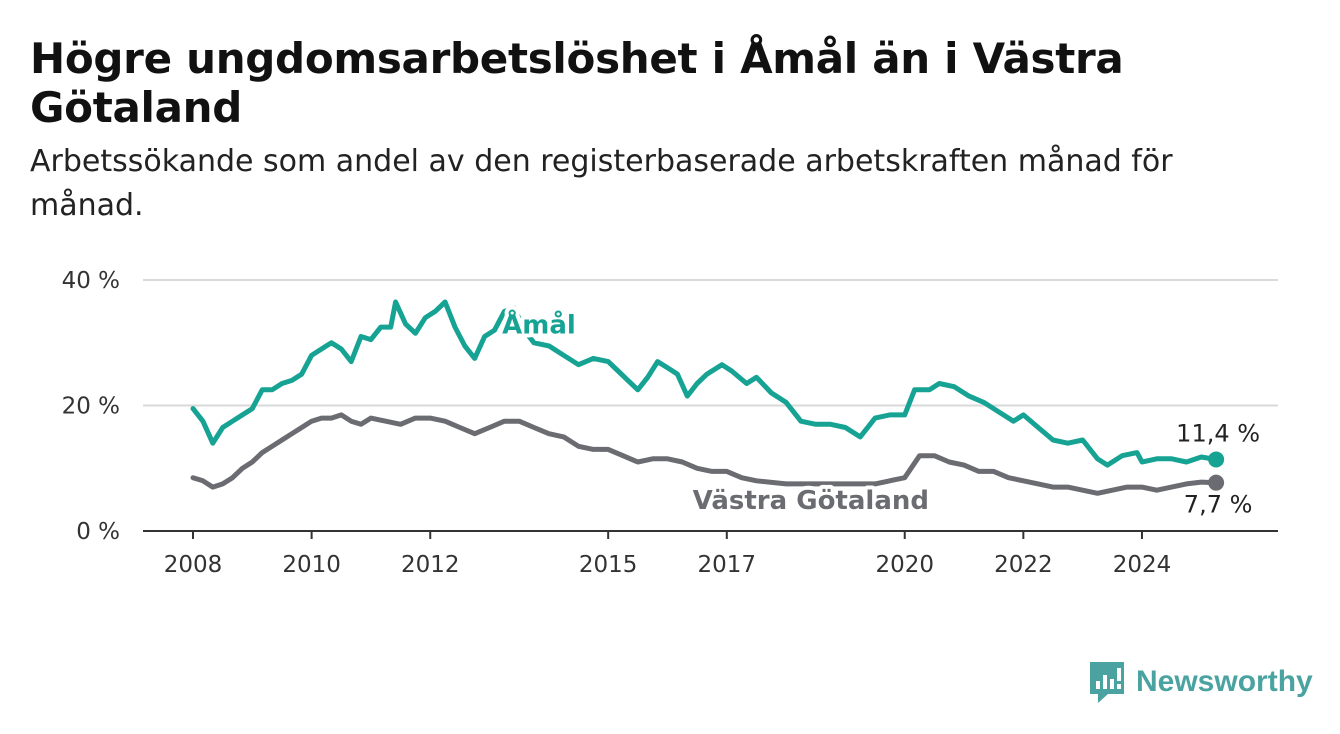 This screenshot has width=1340, height=734. I want to click on y-tick-label: 0 %, so click(98, 532).